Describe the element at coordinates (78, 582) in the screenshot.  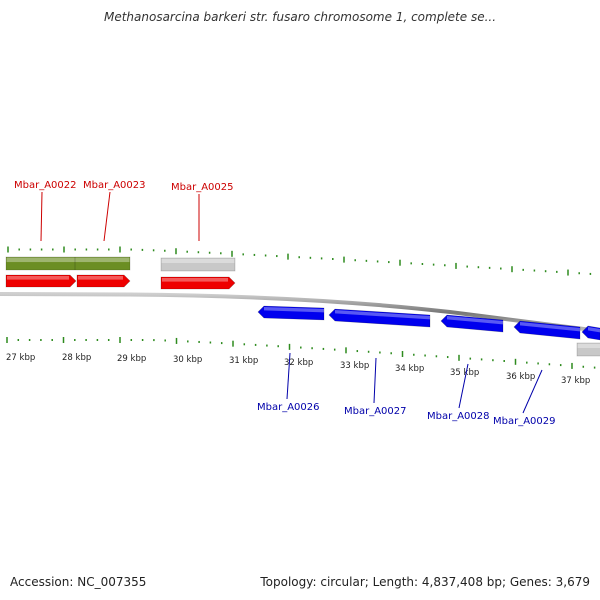
I see `accession-text: Accession: NC_007355` at that location.